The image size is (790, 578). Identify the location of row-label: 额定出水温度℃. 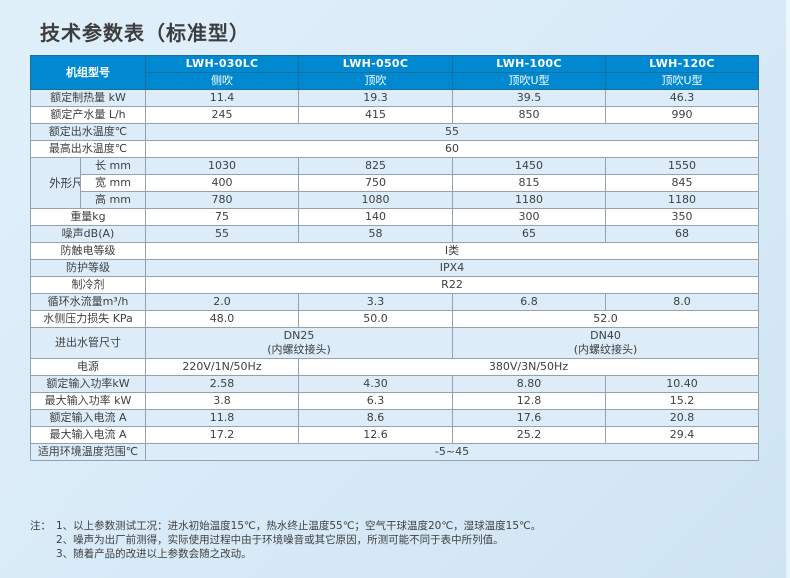
(88, 132).